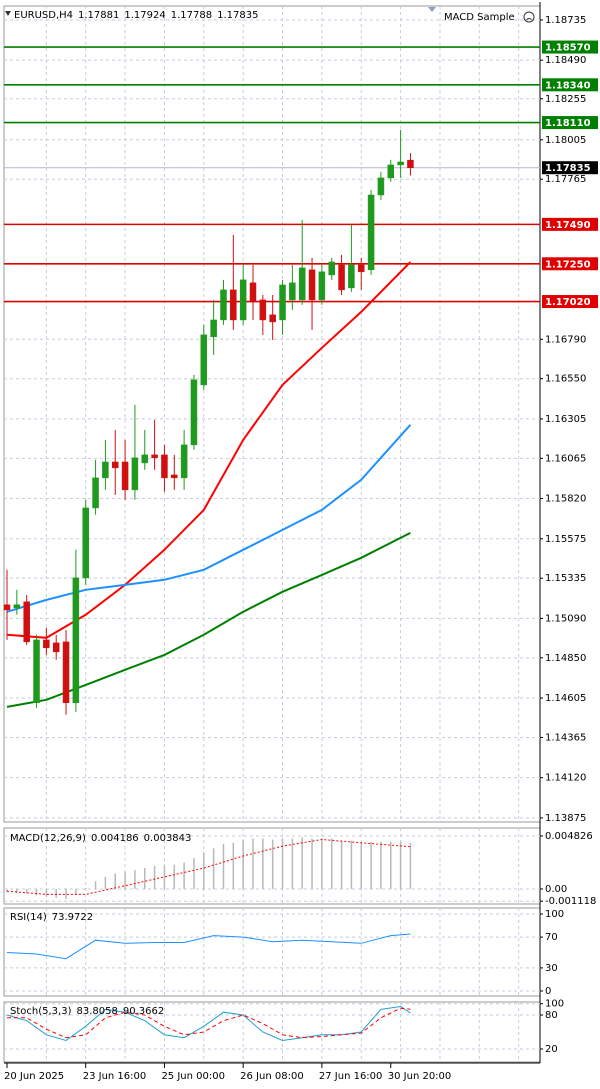 The height and width of the screenshot is (1089, 600). What do you see at coordinates (565, 20) in the screenshot?
I see `y-tick-label: 1.18735` at bounding box center [565, 20].